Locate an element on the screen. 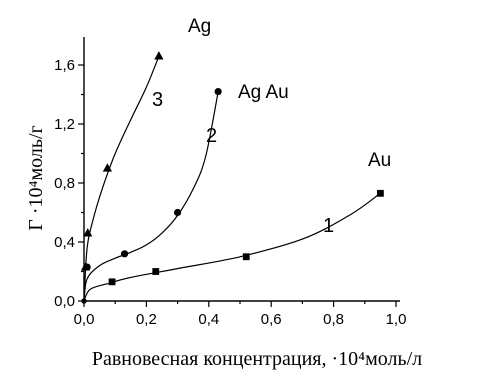 The height and width of the screenshot is (372, 490). series-name-ag-au: Ag Au is located at coordinates (263, 92).